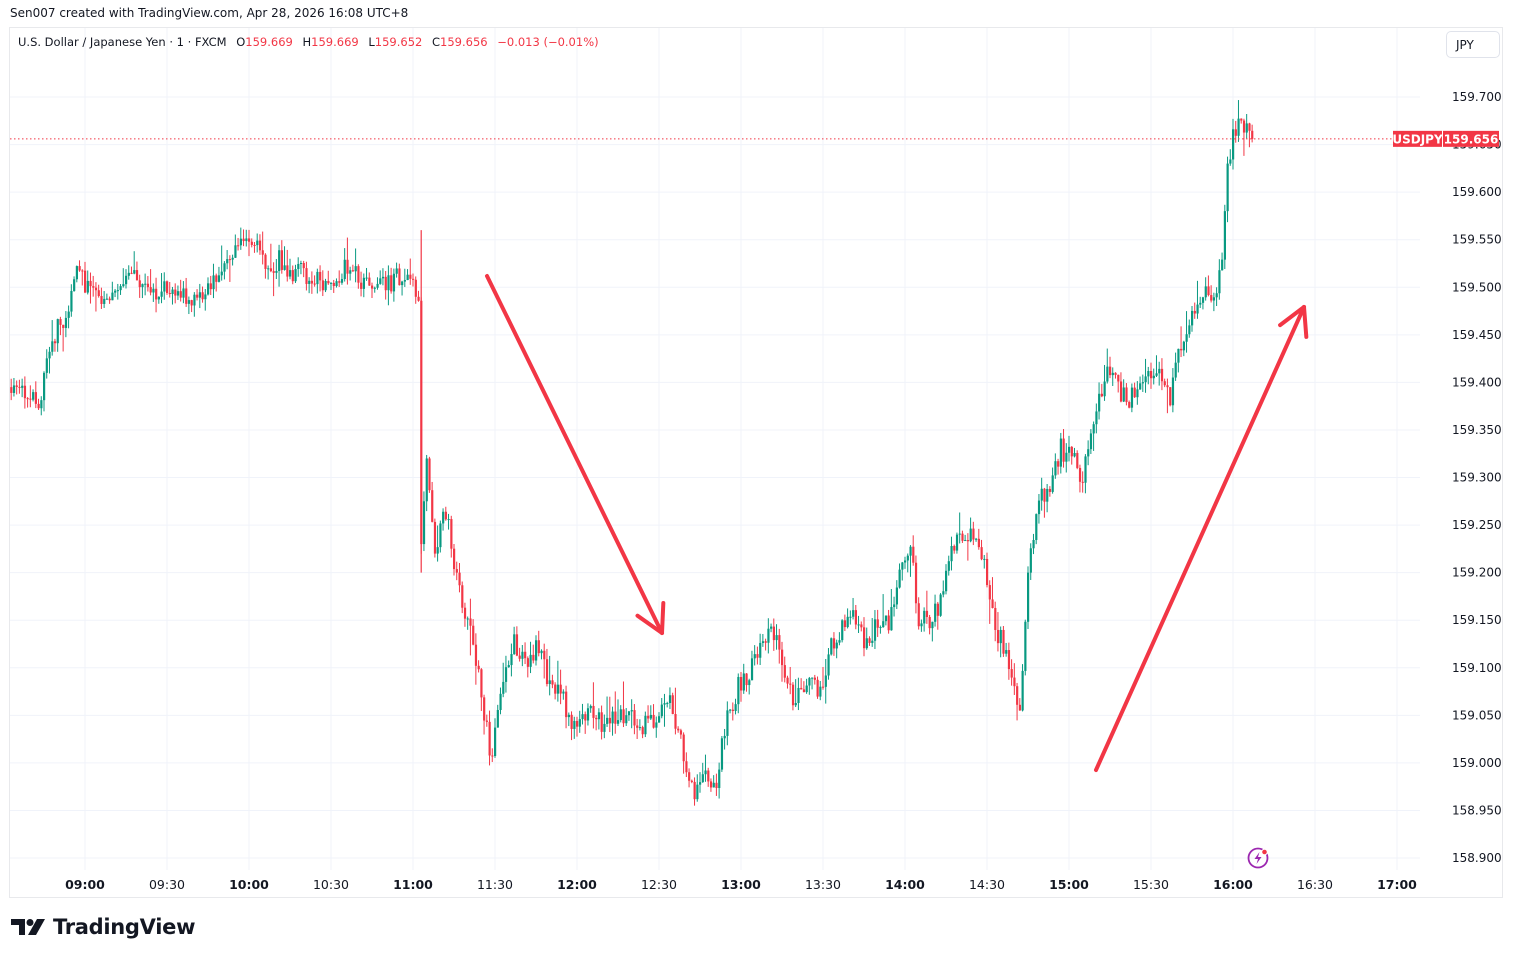 This screenshot has height=959, width=1514. What do you see at coordinates (1477, 382) in the screenshot?
I see `price-tick: 159.400` at bounding box center [1477, 382].